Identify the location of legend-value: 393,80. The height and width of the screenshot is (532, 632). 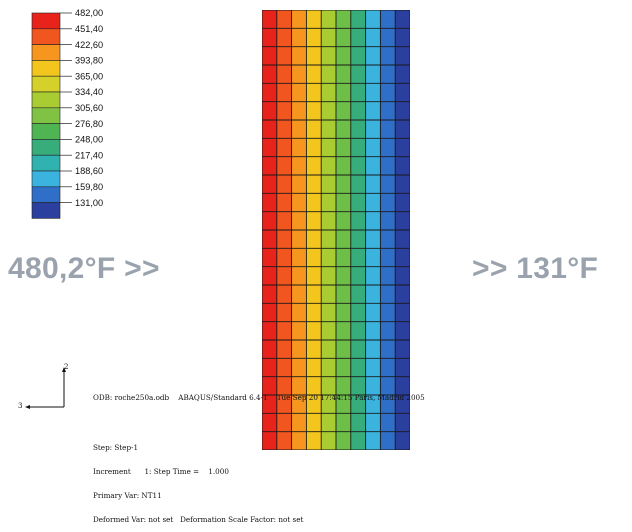
(89, 61).